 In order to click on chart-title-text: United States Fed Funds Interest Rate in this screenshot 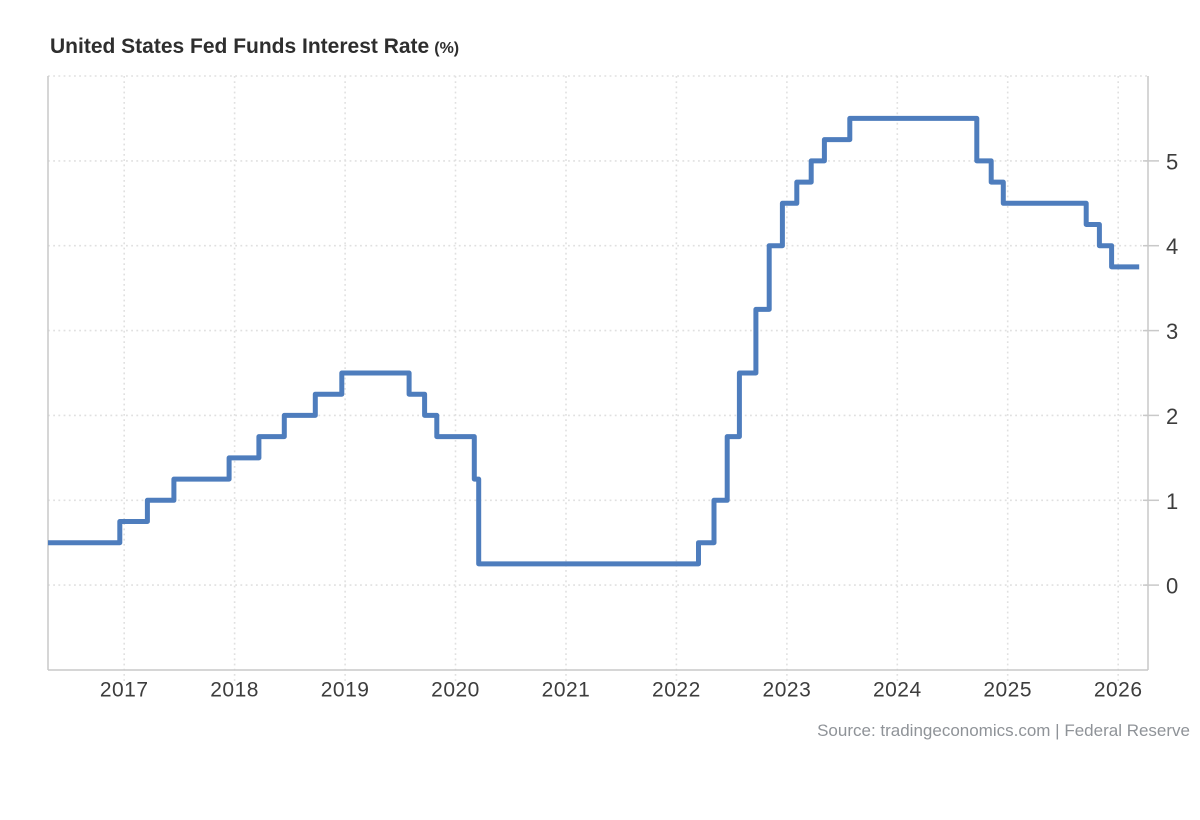, I will do `click(240, 46)`.